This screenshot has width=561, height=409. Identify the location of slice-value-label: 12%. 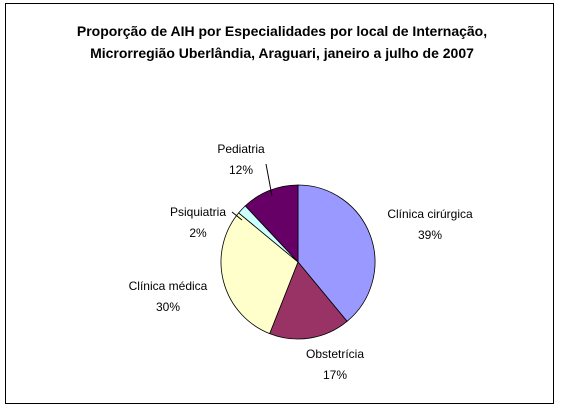
(241, 170).